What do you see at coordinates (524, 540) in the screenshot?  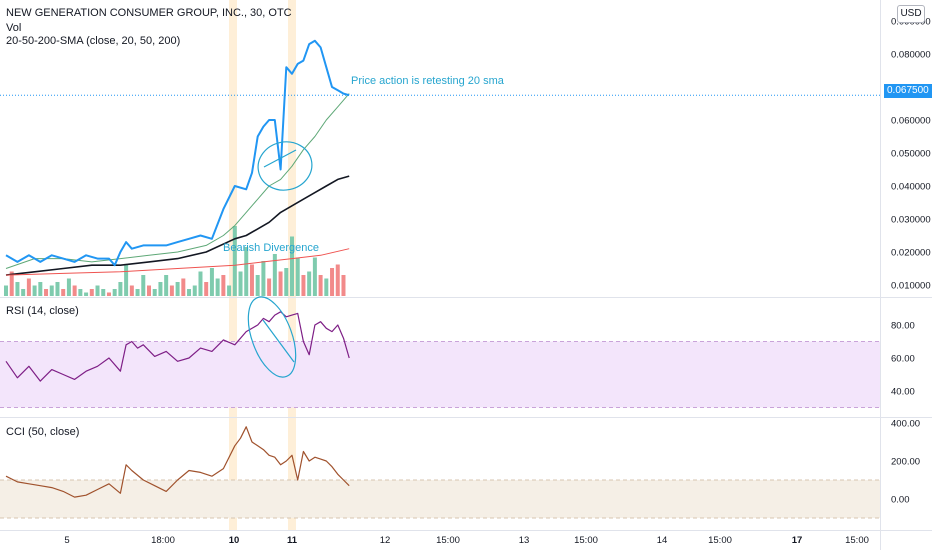 I see `time-tick-label: 13` at bounding box center [524, 540].